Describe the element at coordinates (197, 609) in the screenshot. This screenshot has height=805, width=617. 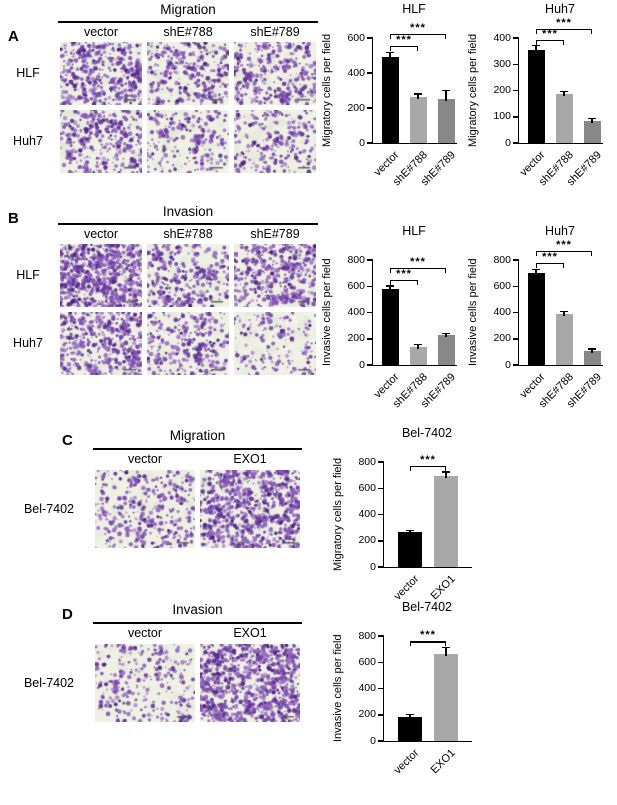
I see `assay-header-invasion-D: Invasion` at that location.